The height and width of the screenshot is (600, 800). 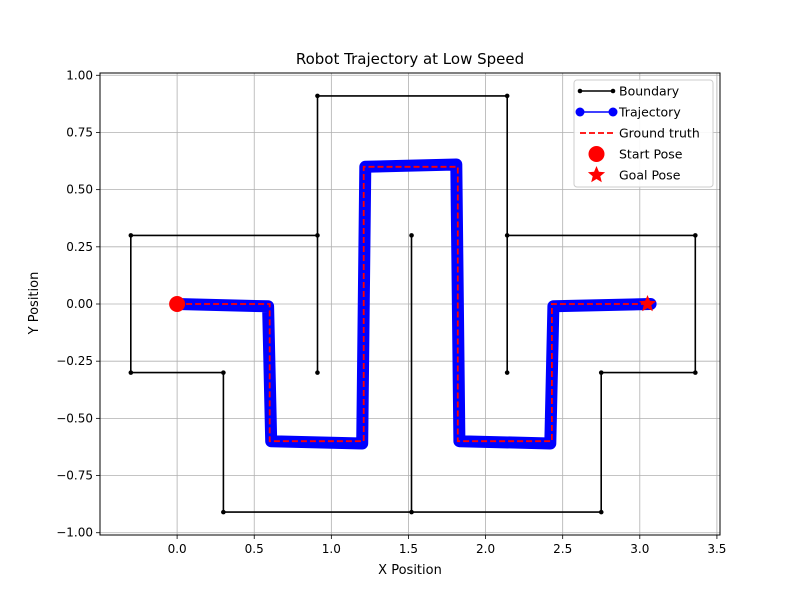 I want to click on goal-pose-marker, so click(x=648, y=303).